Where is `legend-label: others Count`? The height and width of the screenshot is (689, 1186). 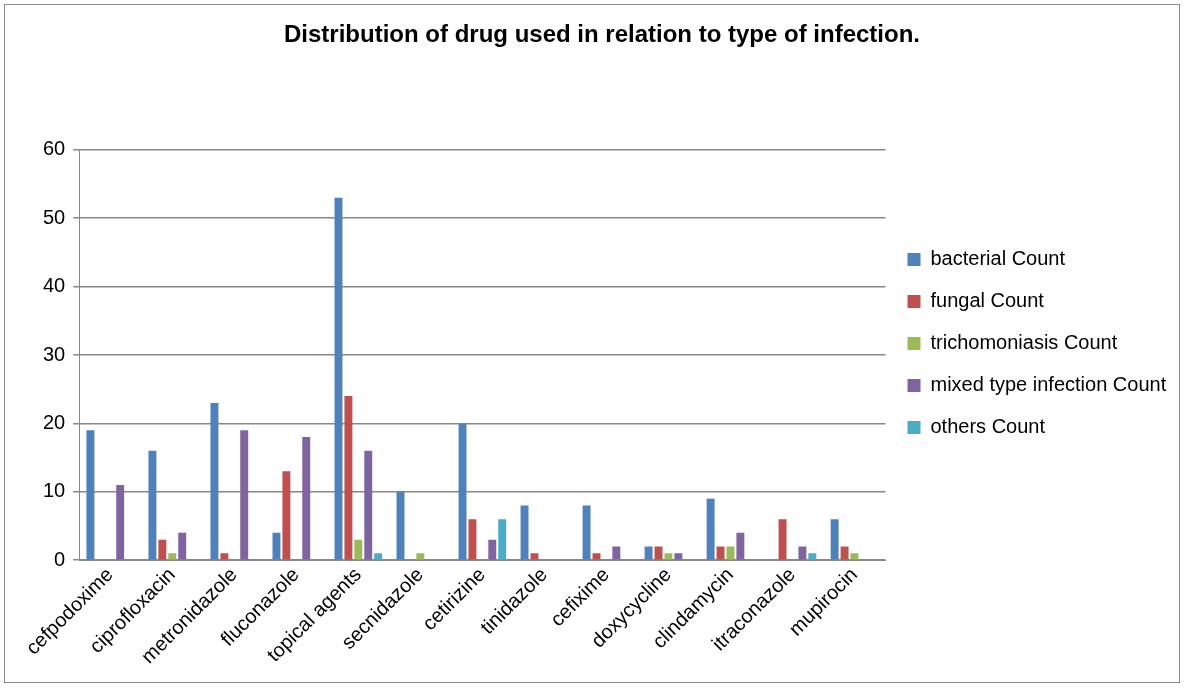
legend-label: others Count is located at coordinates (988, 426).